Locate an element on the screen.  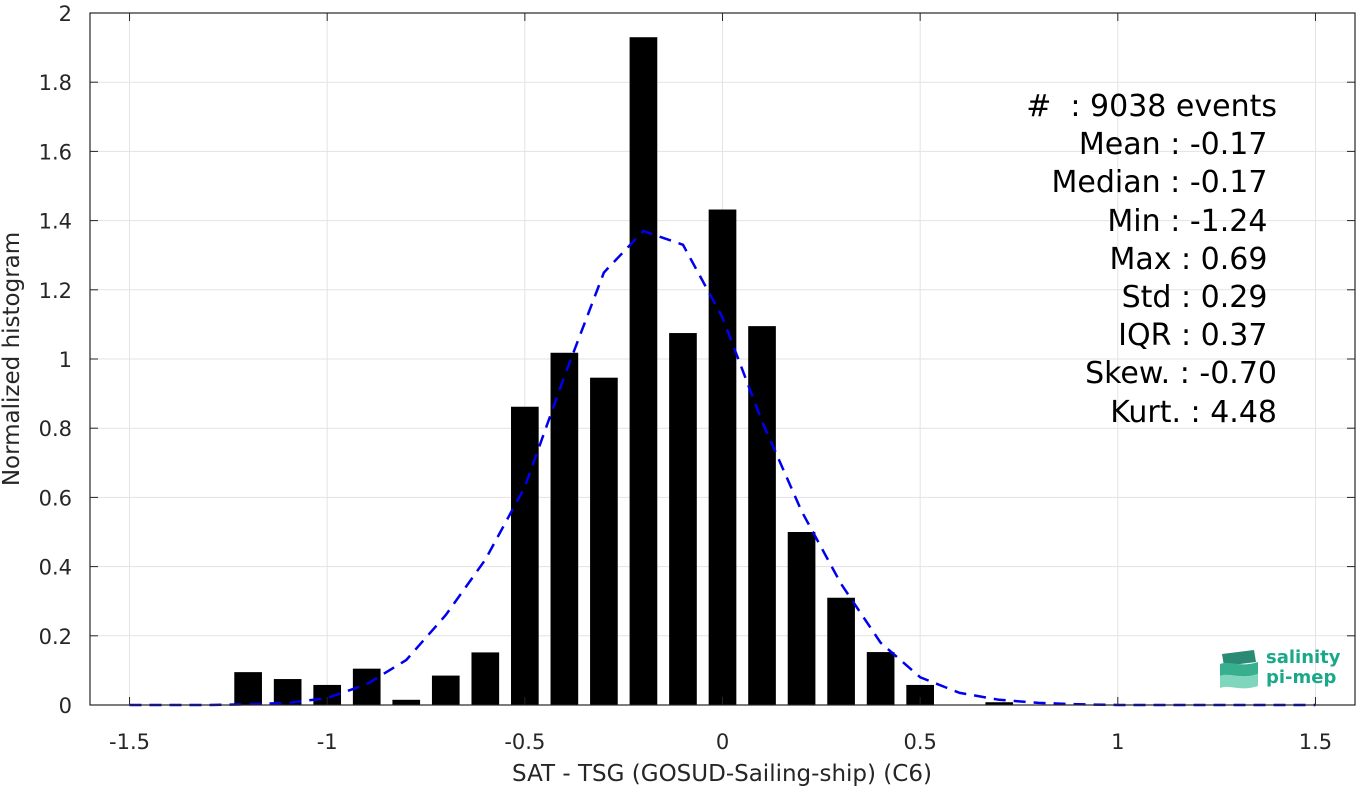
x-tick-label: 0 is located at coordinates (722, 742).